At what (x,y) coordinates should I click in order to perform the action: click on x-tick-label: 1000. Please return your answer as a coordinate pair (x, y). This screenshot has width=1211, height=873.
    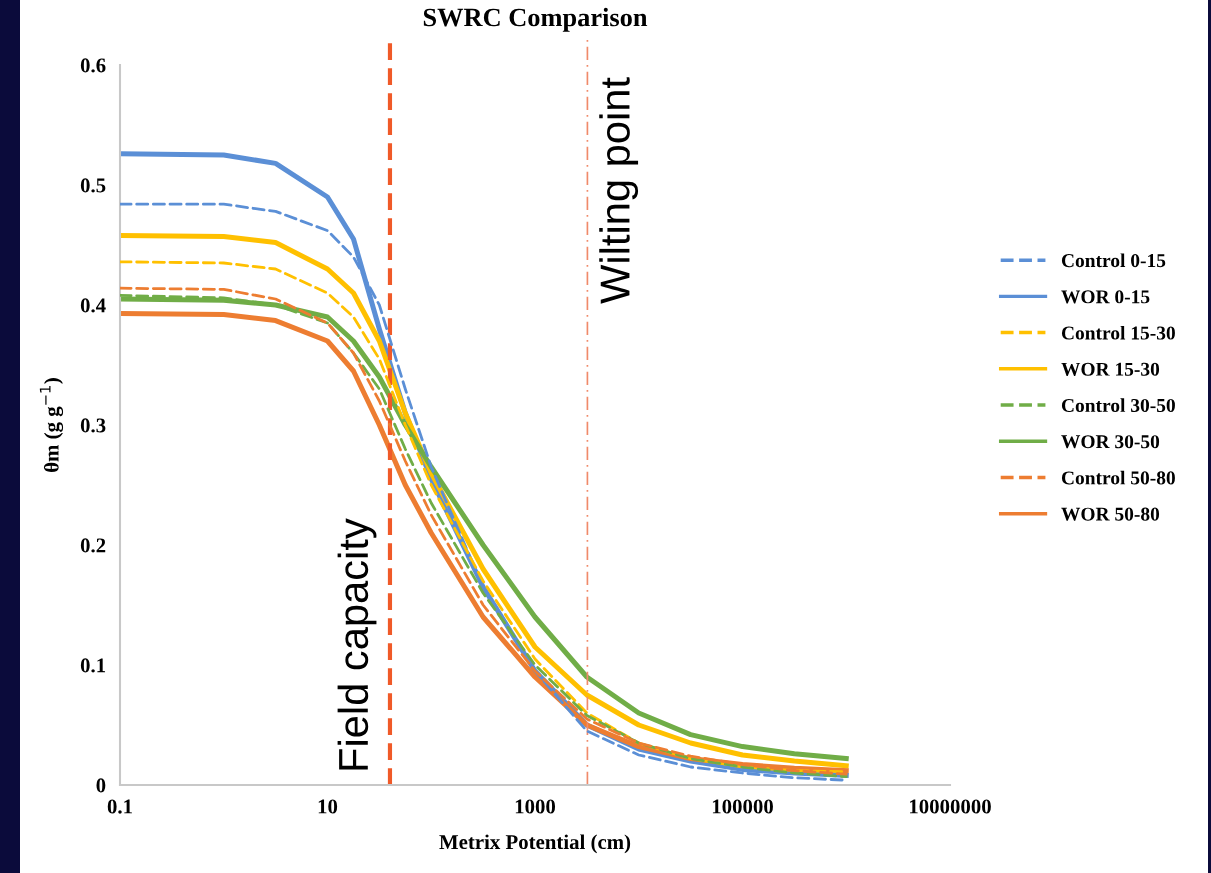
    Looking at the image, I should click on (535, 806).